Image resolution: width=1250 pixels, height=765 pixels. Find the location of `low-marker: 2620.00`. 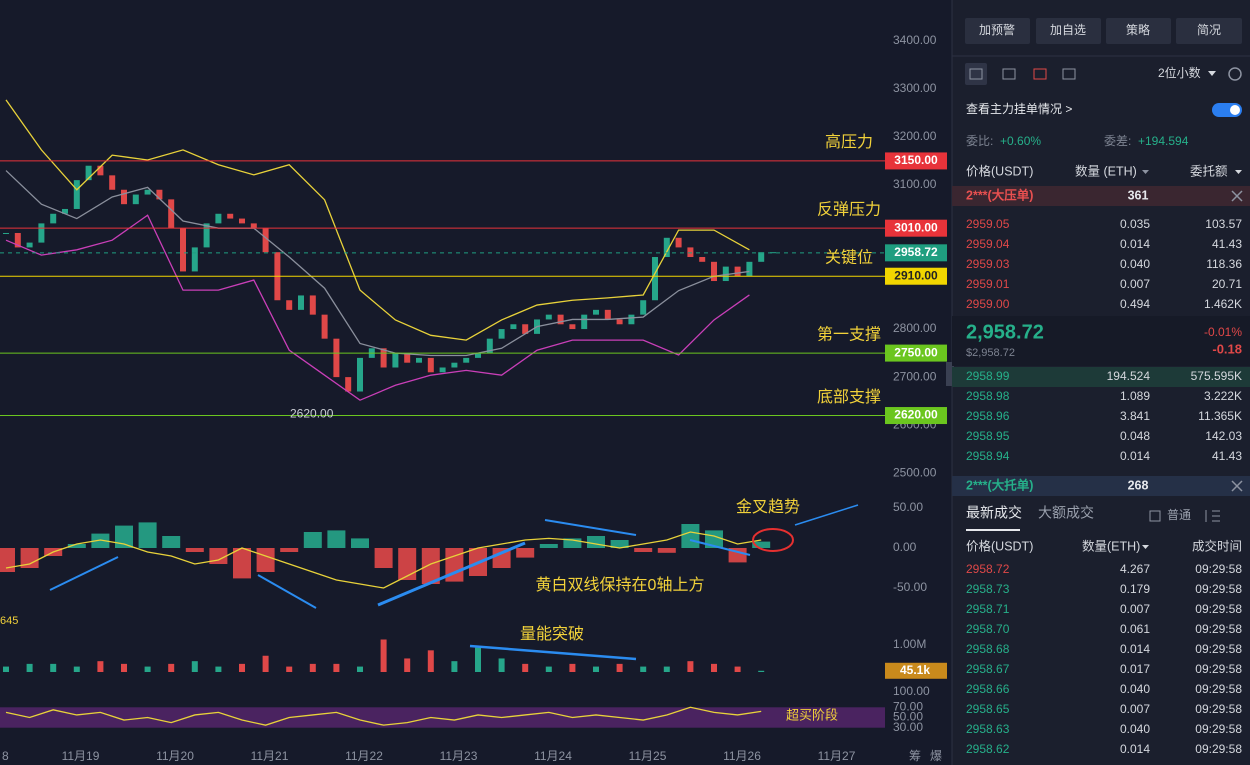

low-marker: 2620.00 is located at coordinates (312, 414).